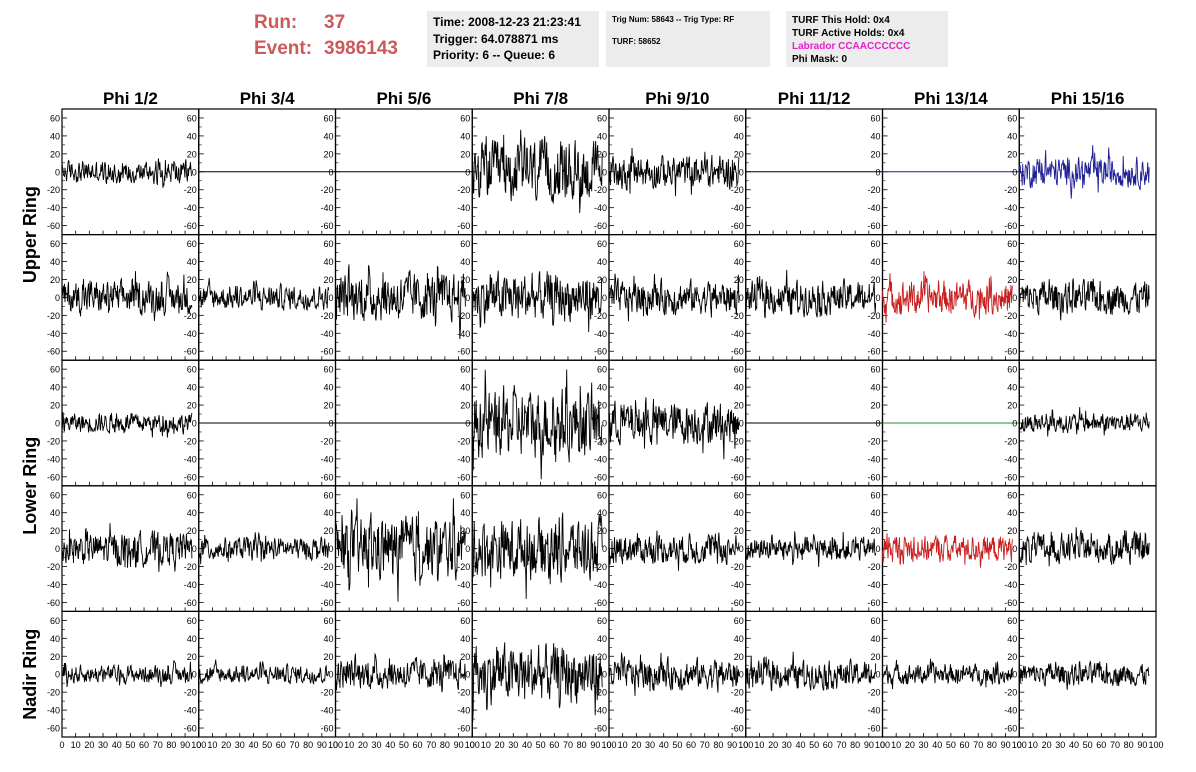  I want to click on column-header: Phi 5/6, so click(403, 98).